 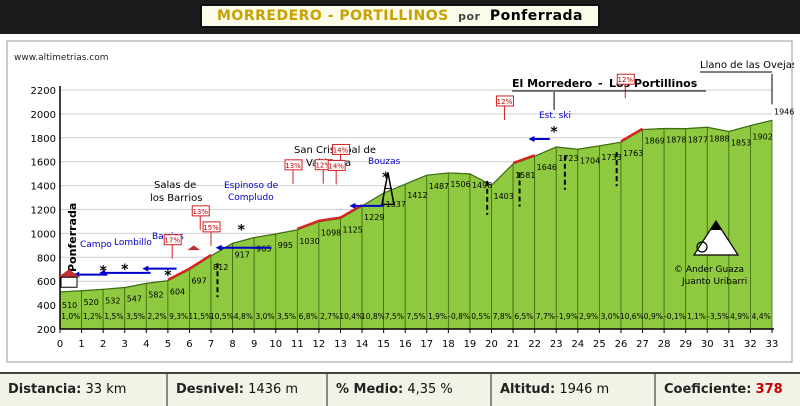 I want to click on gradient-label-7: 10,5%, so click(x=222, y=316).